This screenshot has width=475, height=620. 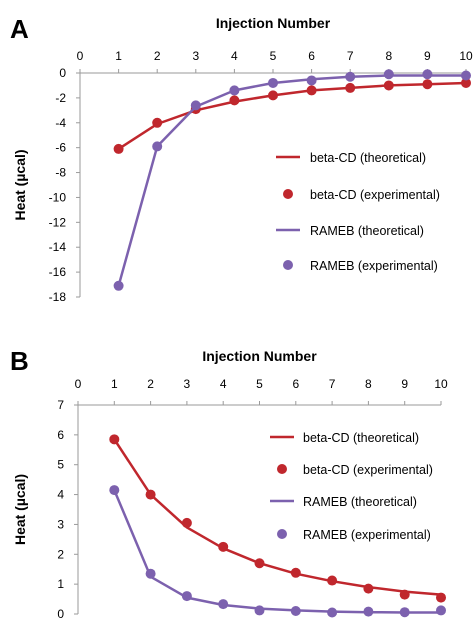 What do you see at coordinates (19, 361) in the screenshot?
I see `panel-letter-b: B` at bounding box center [19, 361].